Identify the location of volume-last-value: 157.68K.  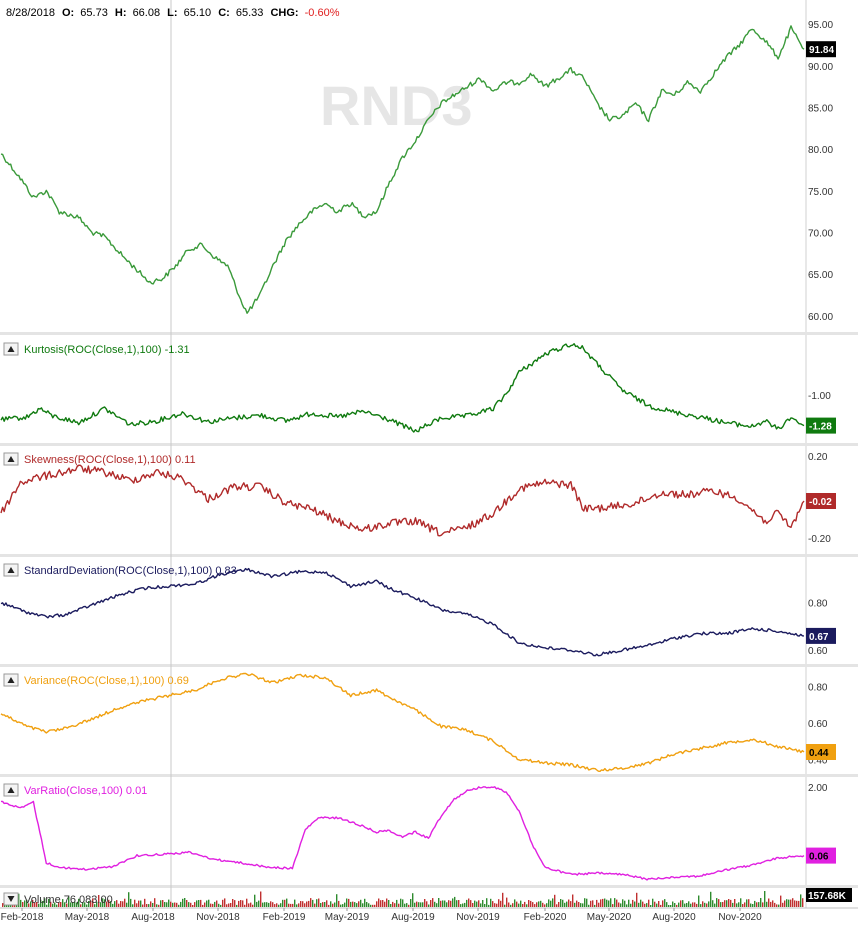
(827, 896).